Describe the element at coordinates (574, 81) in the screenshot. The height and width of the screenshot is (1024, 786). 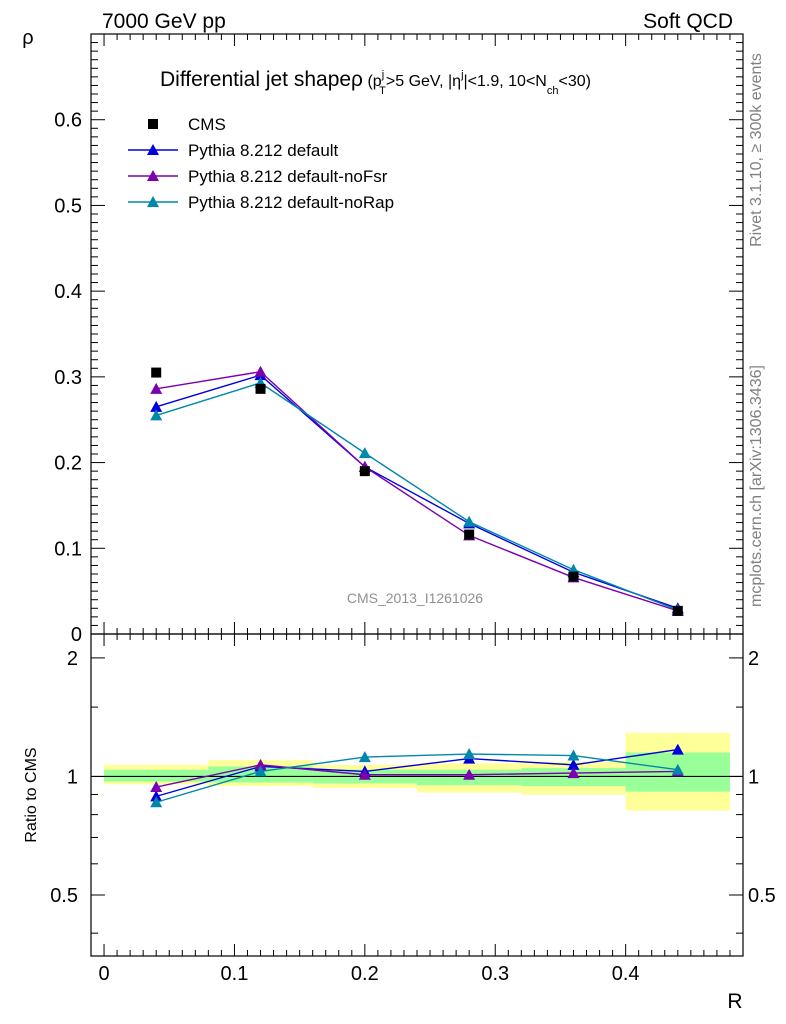
I see `plot-title-p4: <30)` at that location.